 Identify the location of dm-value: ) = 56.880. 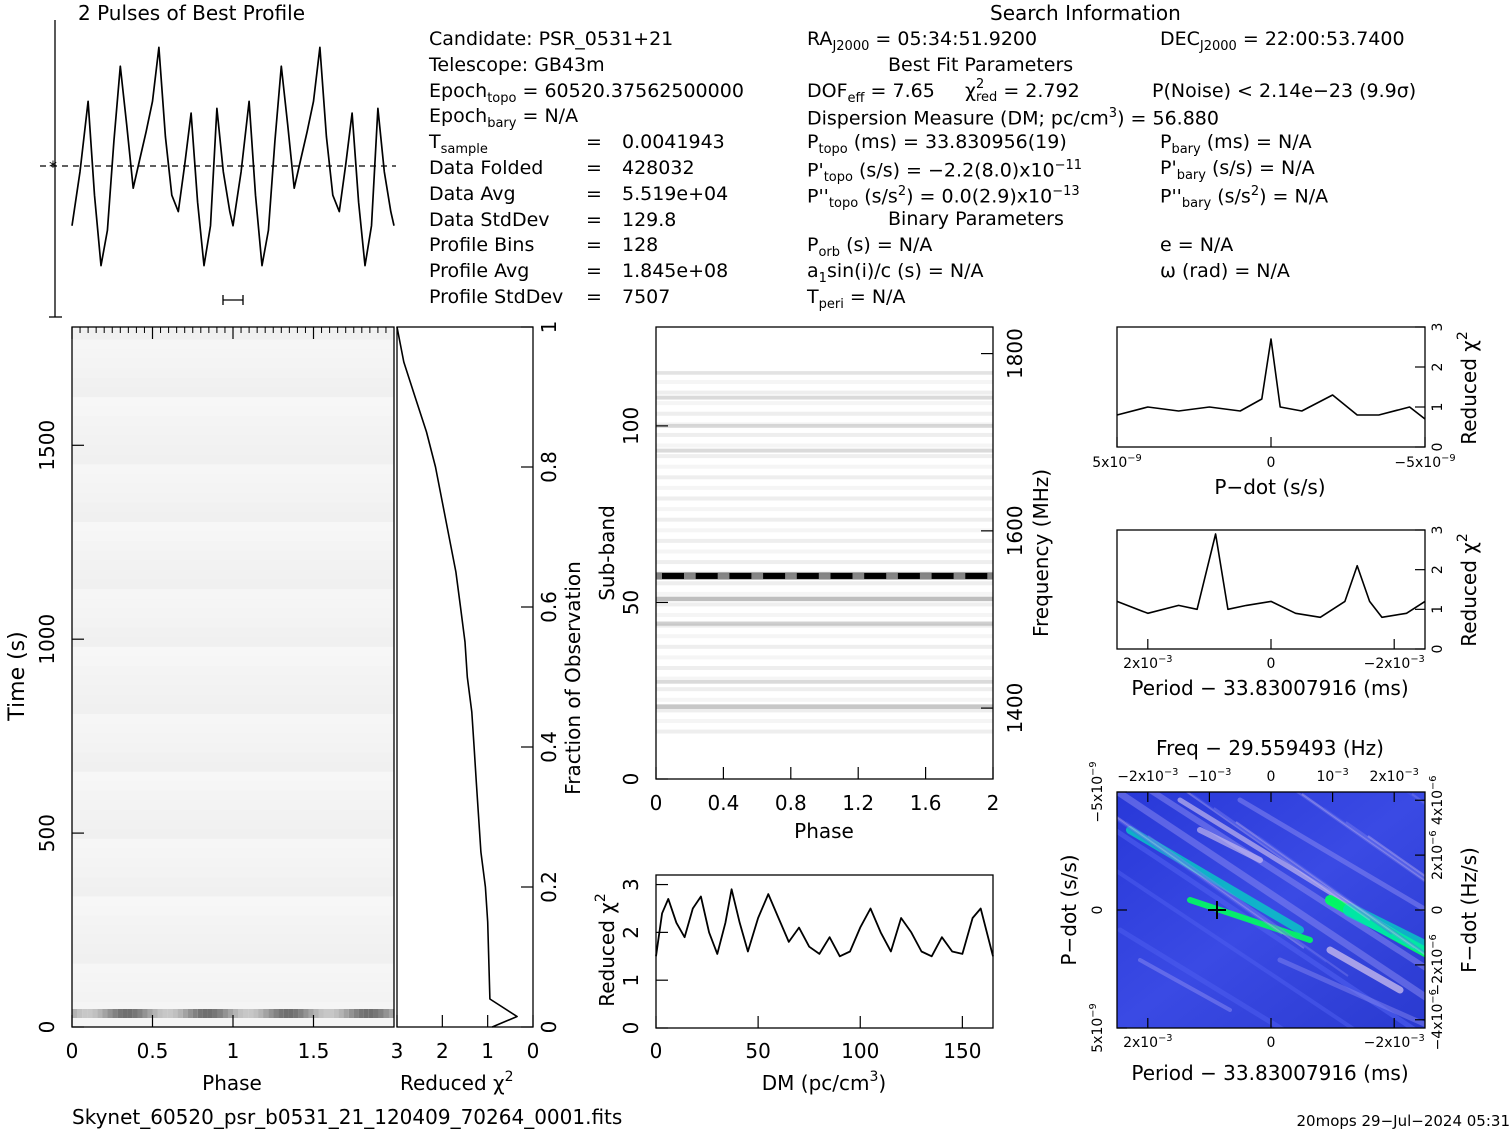
(1168, 118).